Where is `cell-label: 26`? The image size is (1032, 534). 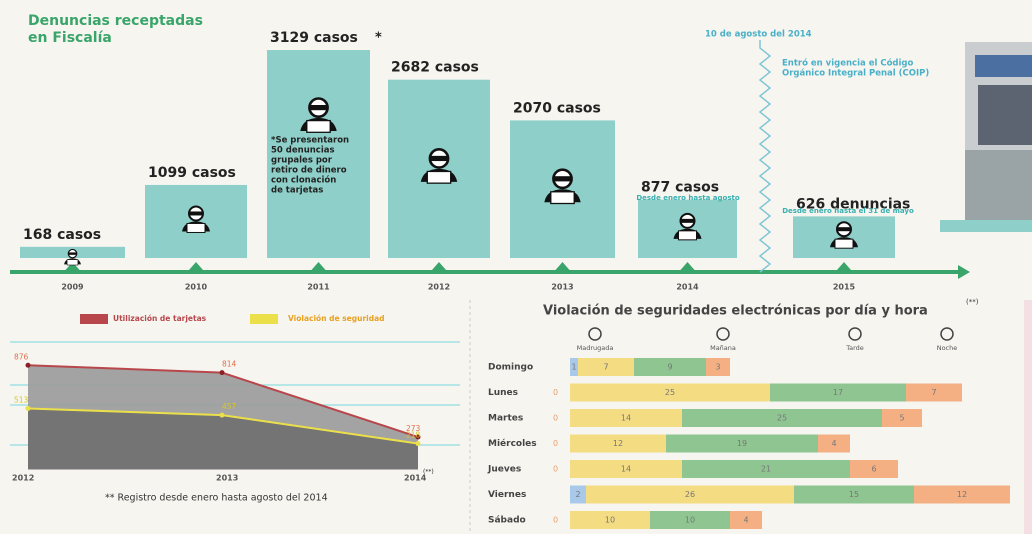 cell-label: 26 is located at coordinates (690, 494).